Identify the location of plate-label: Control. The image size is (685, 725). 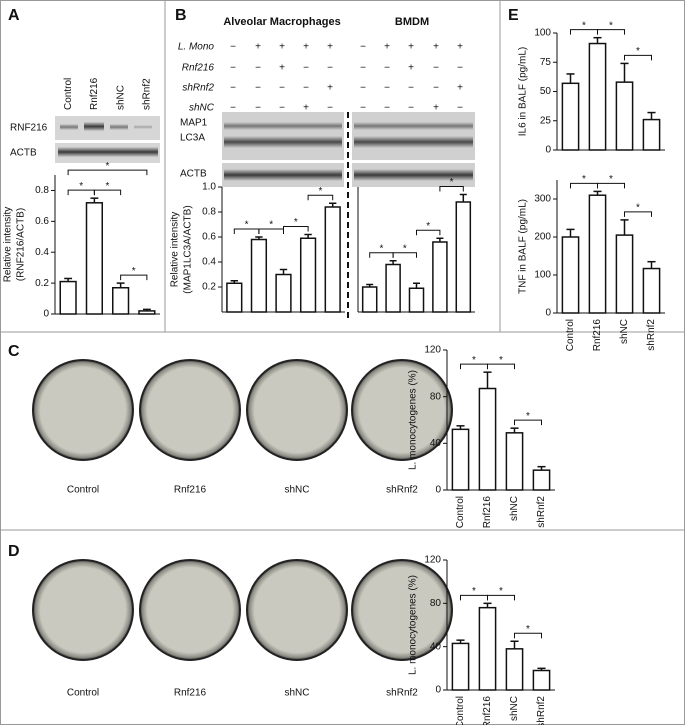
(83, 693).